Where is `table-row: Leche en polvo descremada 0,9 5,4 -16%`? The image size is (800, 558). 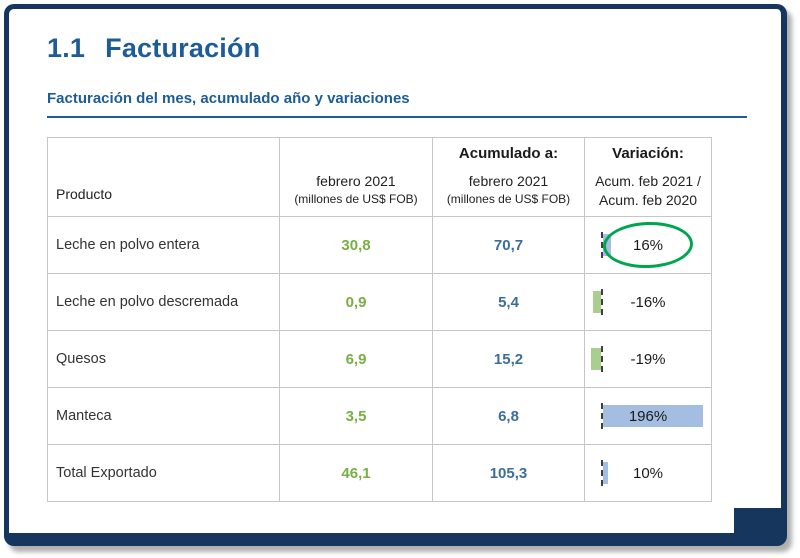
table-row: Leche en polvo descremada 0,9 5,4 -16% is located at coordinates (379, 302).